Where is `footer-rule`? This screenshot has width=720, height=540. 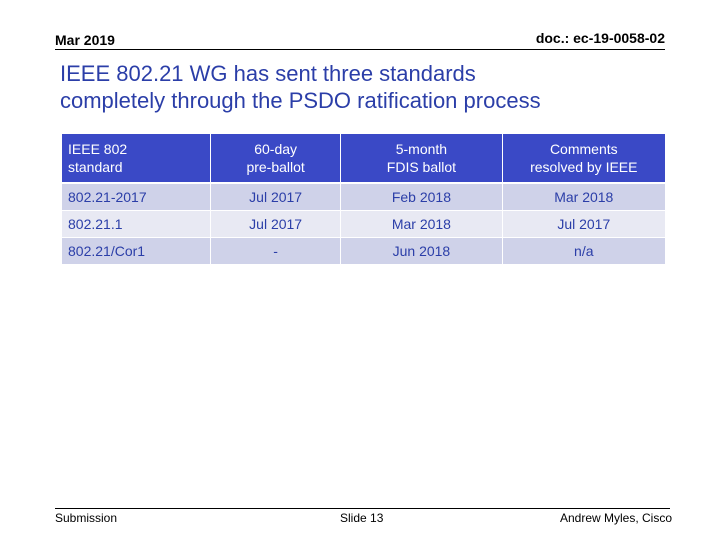 footer-rule is located at coordinates (362, 508).